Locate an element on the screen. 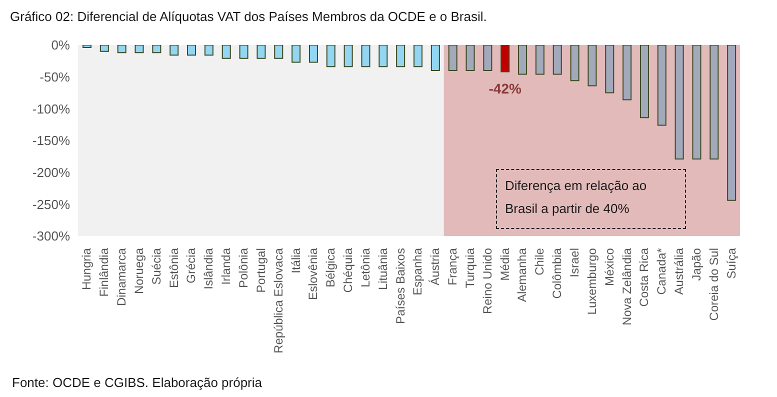 Image resolution: width=777 pixels, height=397 pixels. y-tick-label: -300% is located at coordinates (51, 236).